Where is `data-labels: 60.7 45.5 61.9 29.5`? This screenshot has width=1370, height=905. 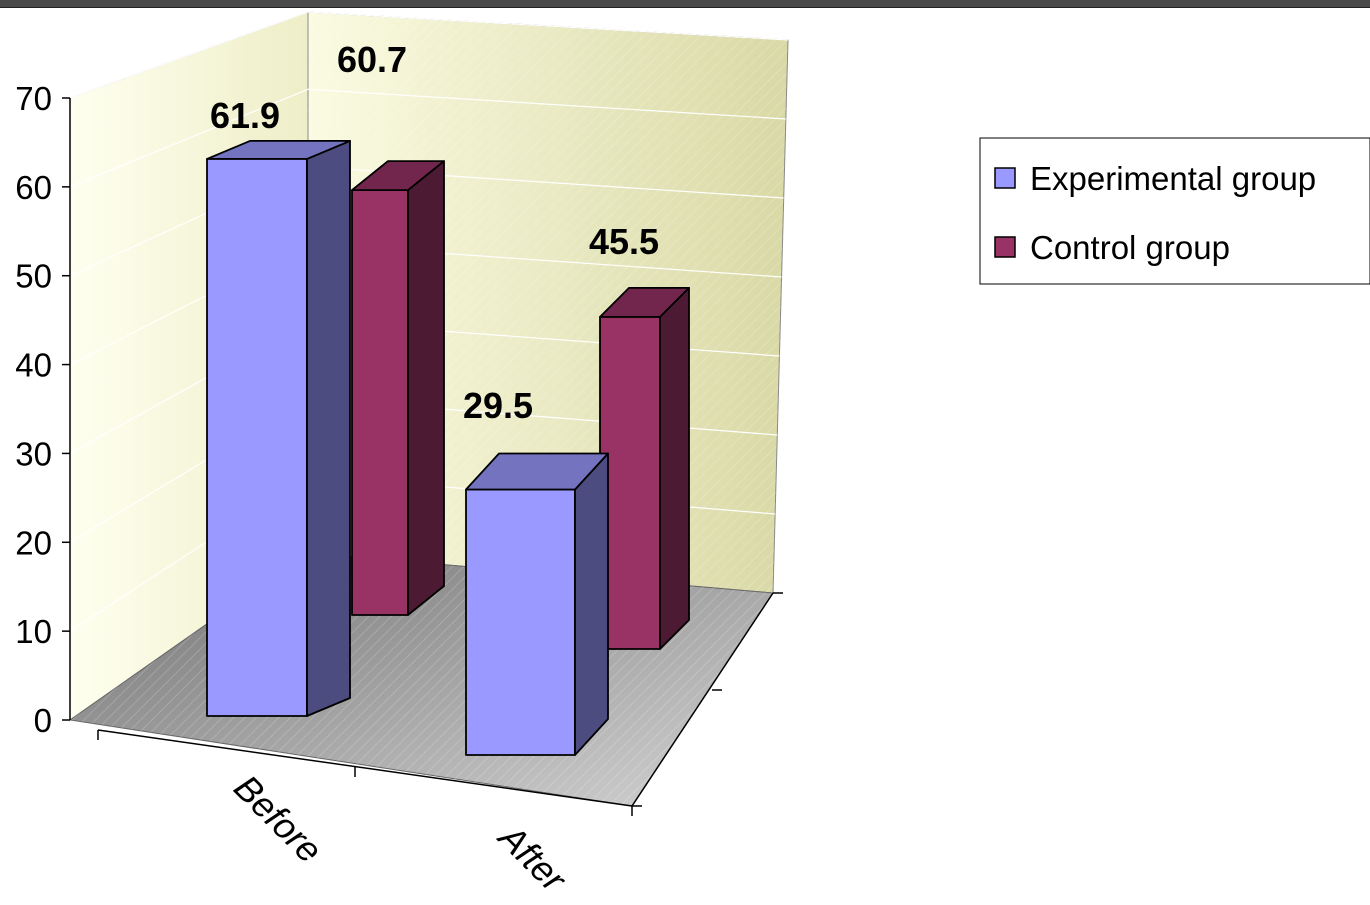
data-labels: 60.7 45.5 61.9 29.5 is located at coordinates (434, 232).